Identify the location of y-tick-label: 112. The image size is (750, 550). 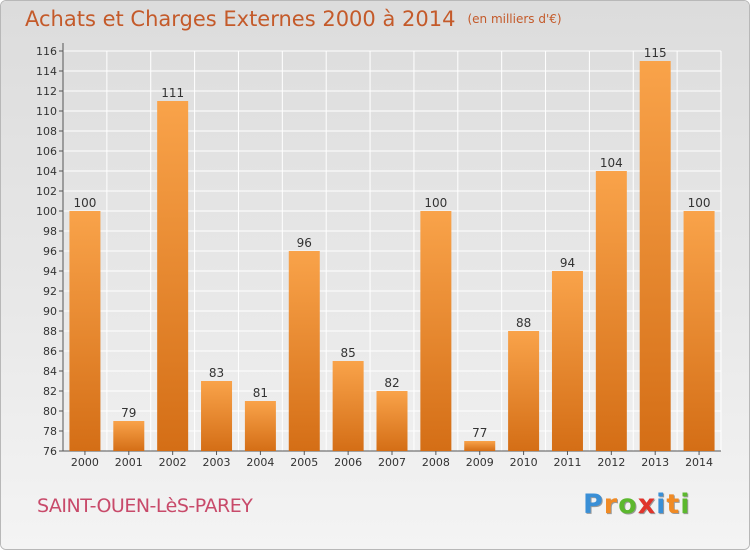
(46, 91).